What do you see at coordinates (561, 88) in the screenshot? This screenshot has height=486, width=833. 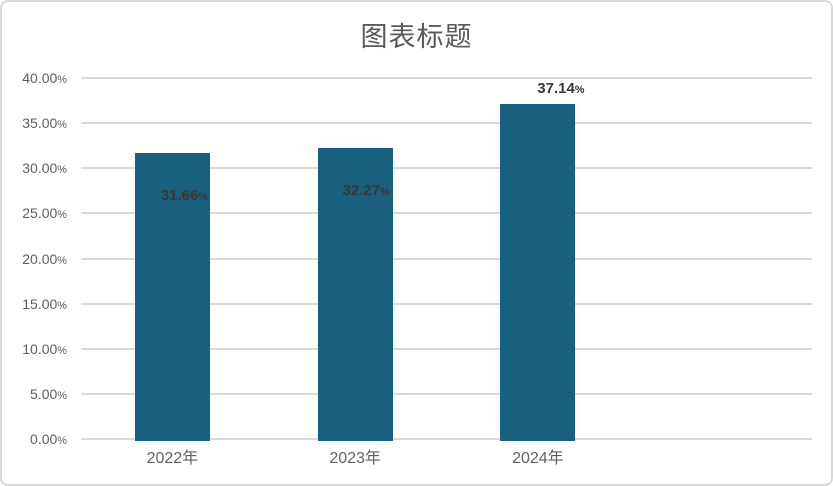 I see `data-label: 37.14%` at bounding box center [561, 88].